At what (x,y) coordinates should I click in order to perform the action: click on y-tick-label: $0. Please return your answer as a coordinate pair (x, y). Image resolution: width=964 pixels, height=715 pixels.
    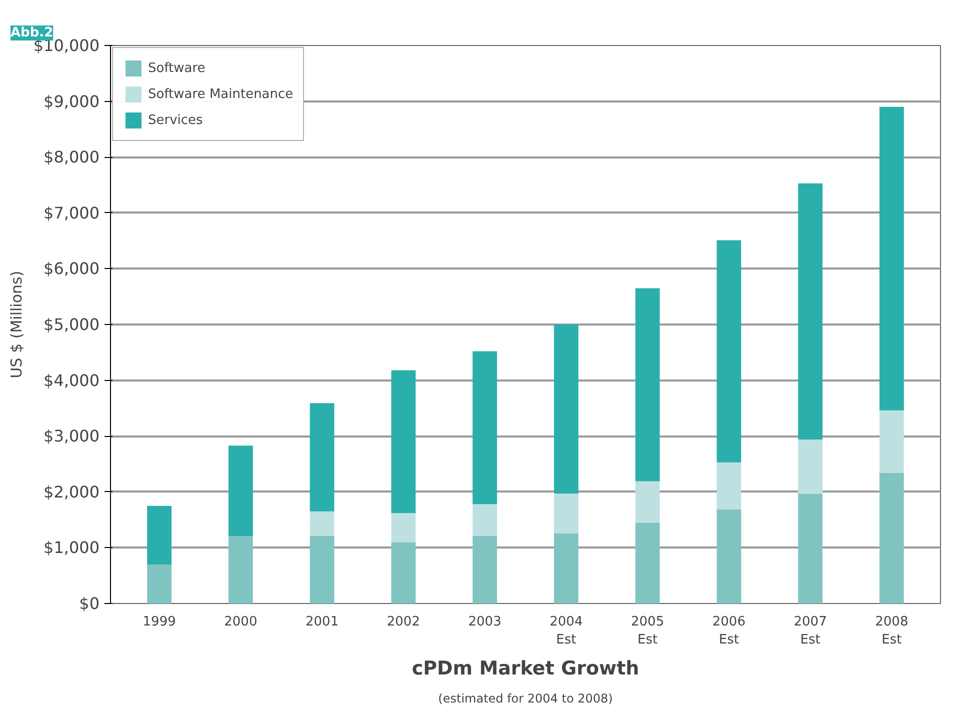
    Looking at the image, I should click on (89, 603).